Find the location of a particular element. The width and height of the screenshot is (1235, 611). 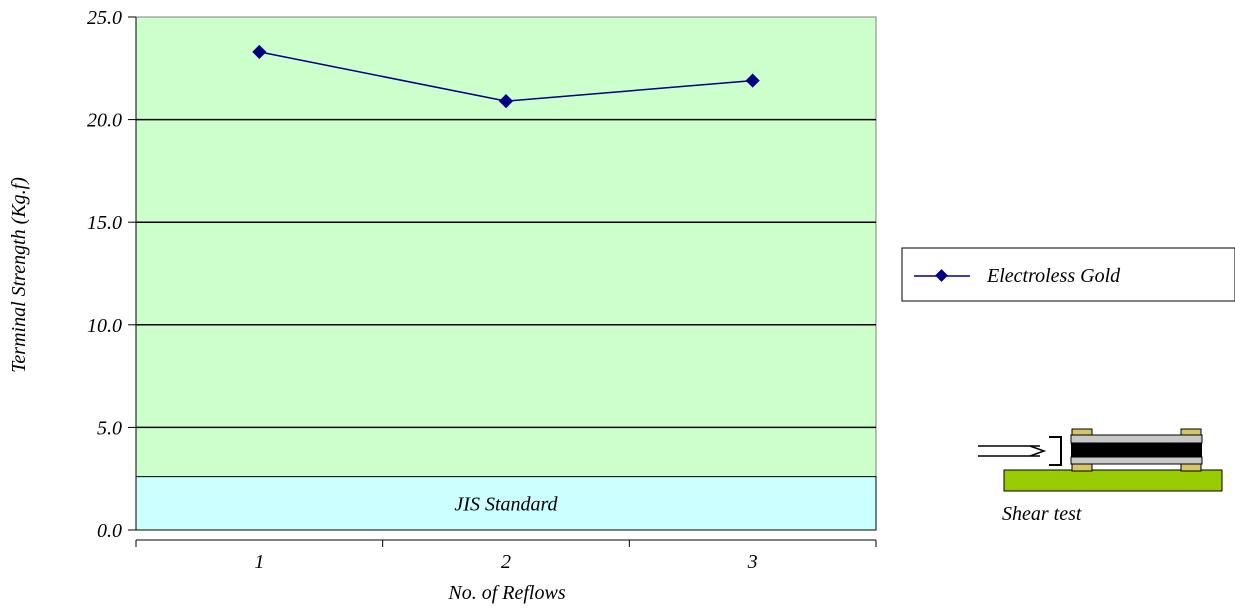

shear-test-diagram: Shear test is located at coordinates (1100, 476).